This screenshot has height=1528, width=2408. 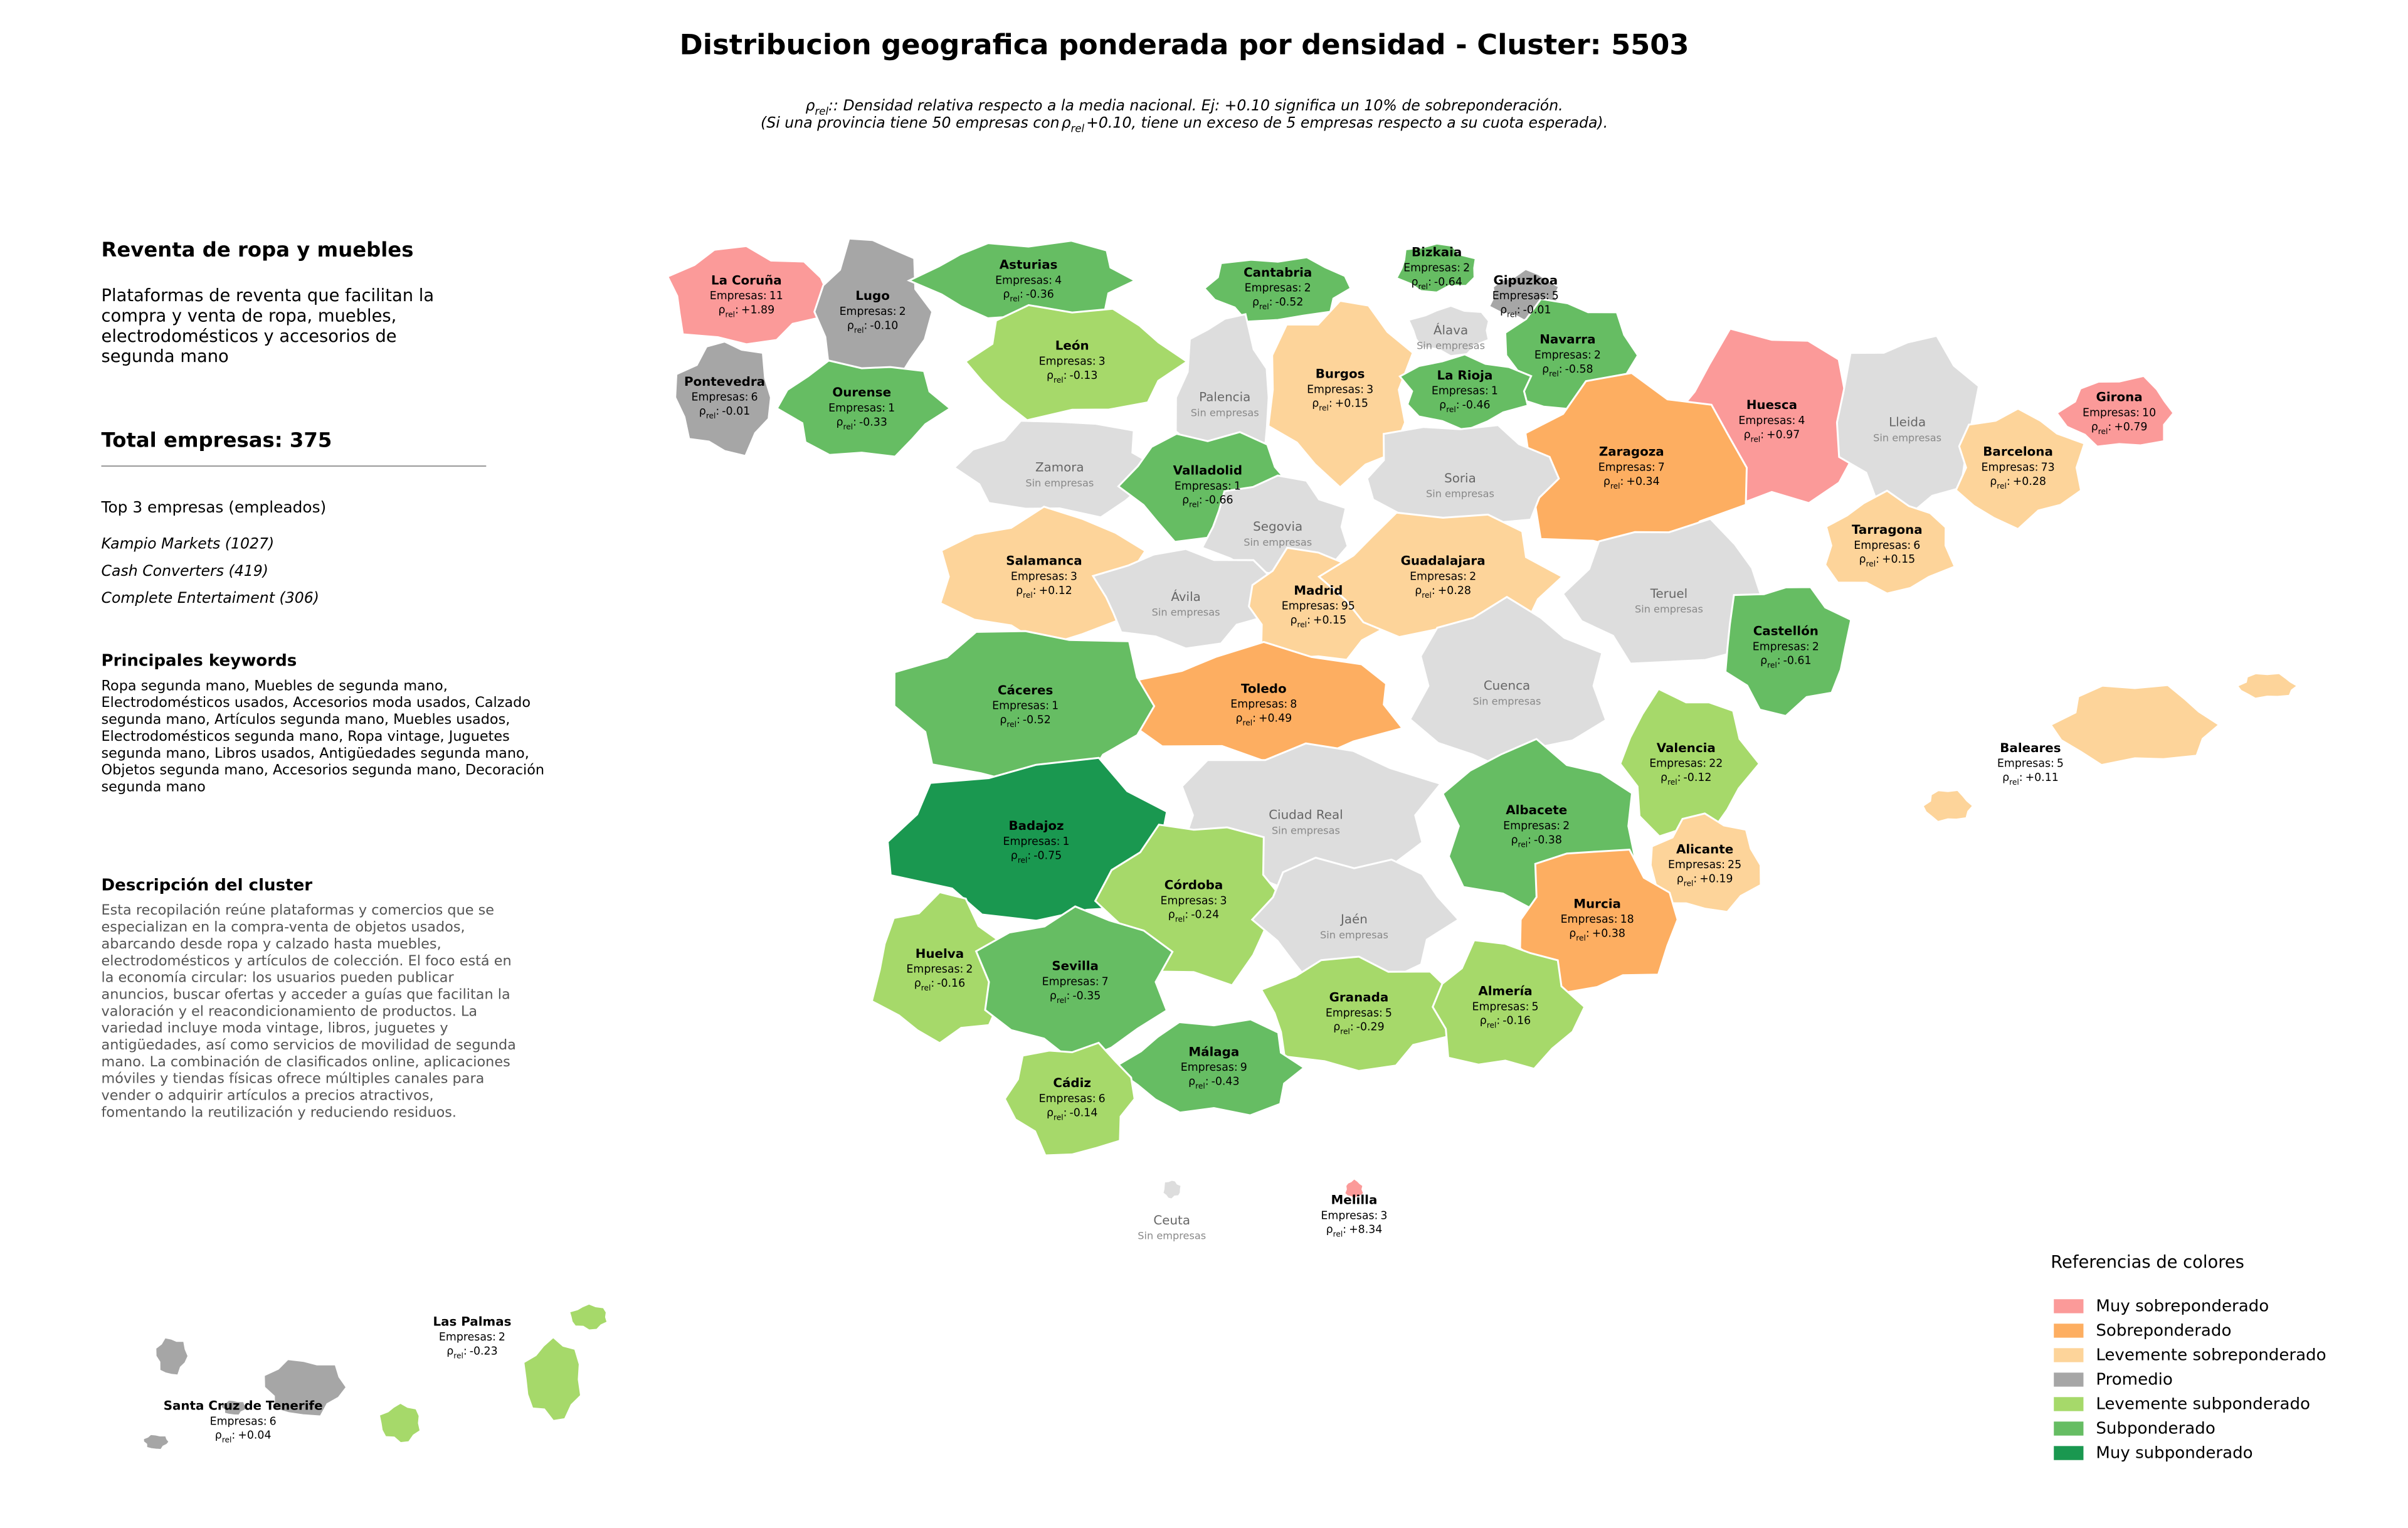 What do you see at coordinates (1289, 302) in the screenshot?
I see `text-part: -0.52` at bounding box center [1289, 302].